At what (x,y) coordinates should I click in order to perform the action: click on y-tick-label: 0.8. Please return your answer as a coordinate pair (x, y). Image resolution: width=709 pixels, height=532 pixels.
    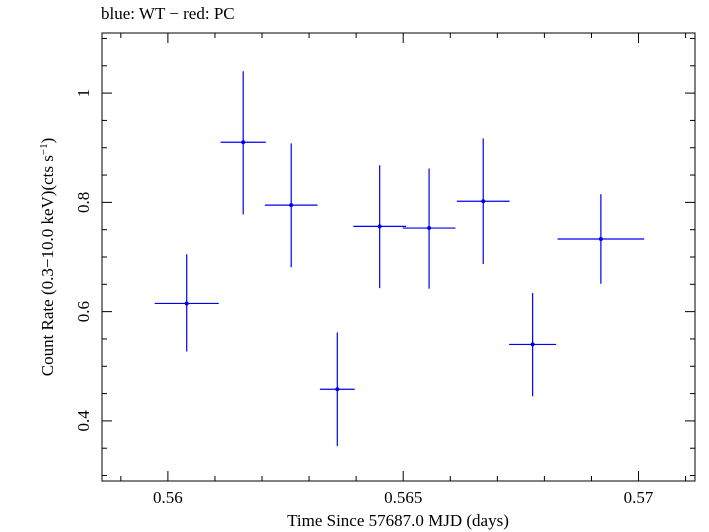
    Looking at the image, I should click on (83, 202).